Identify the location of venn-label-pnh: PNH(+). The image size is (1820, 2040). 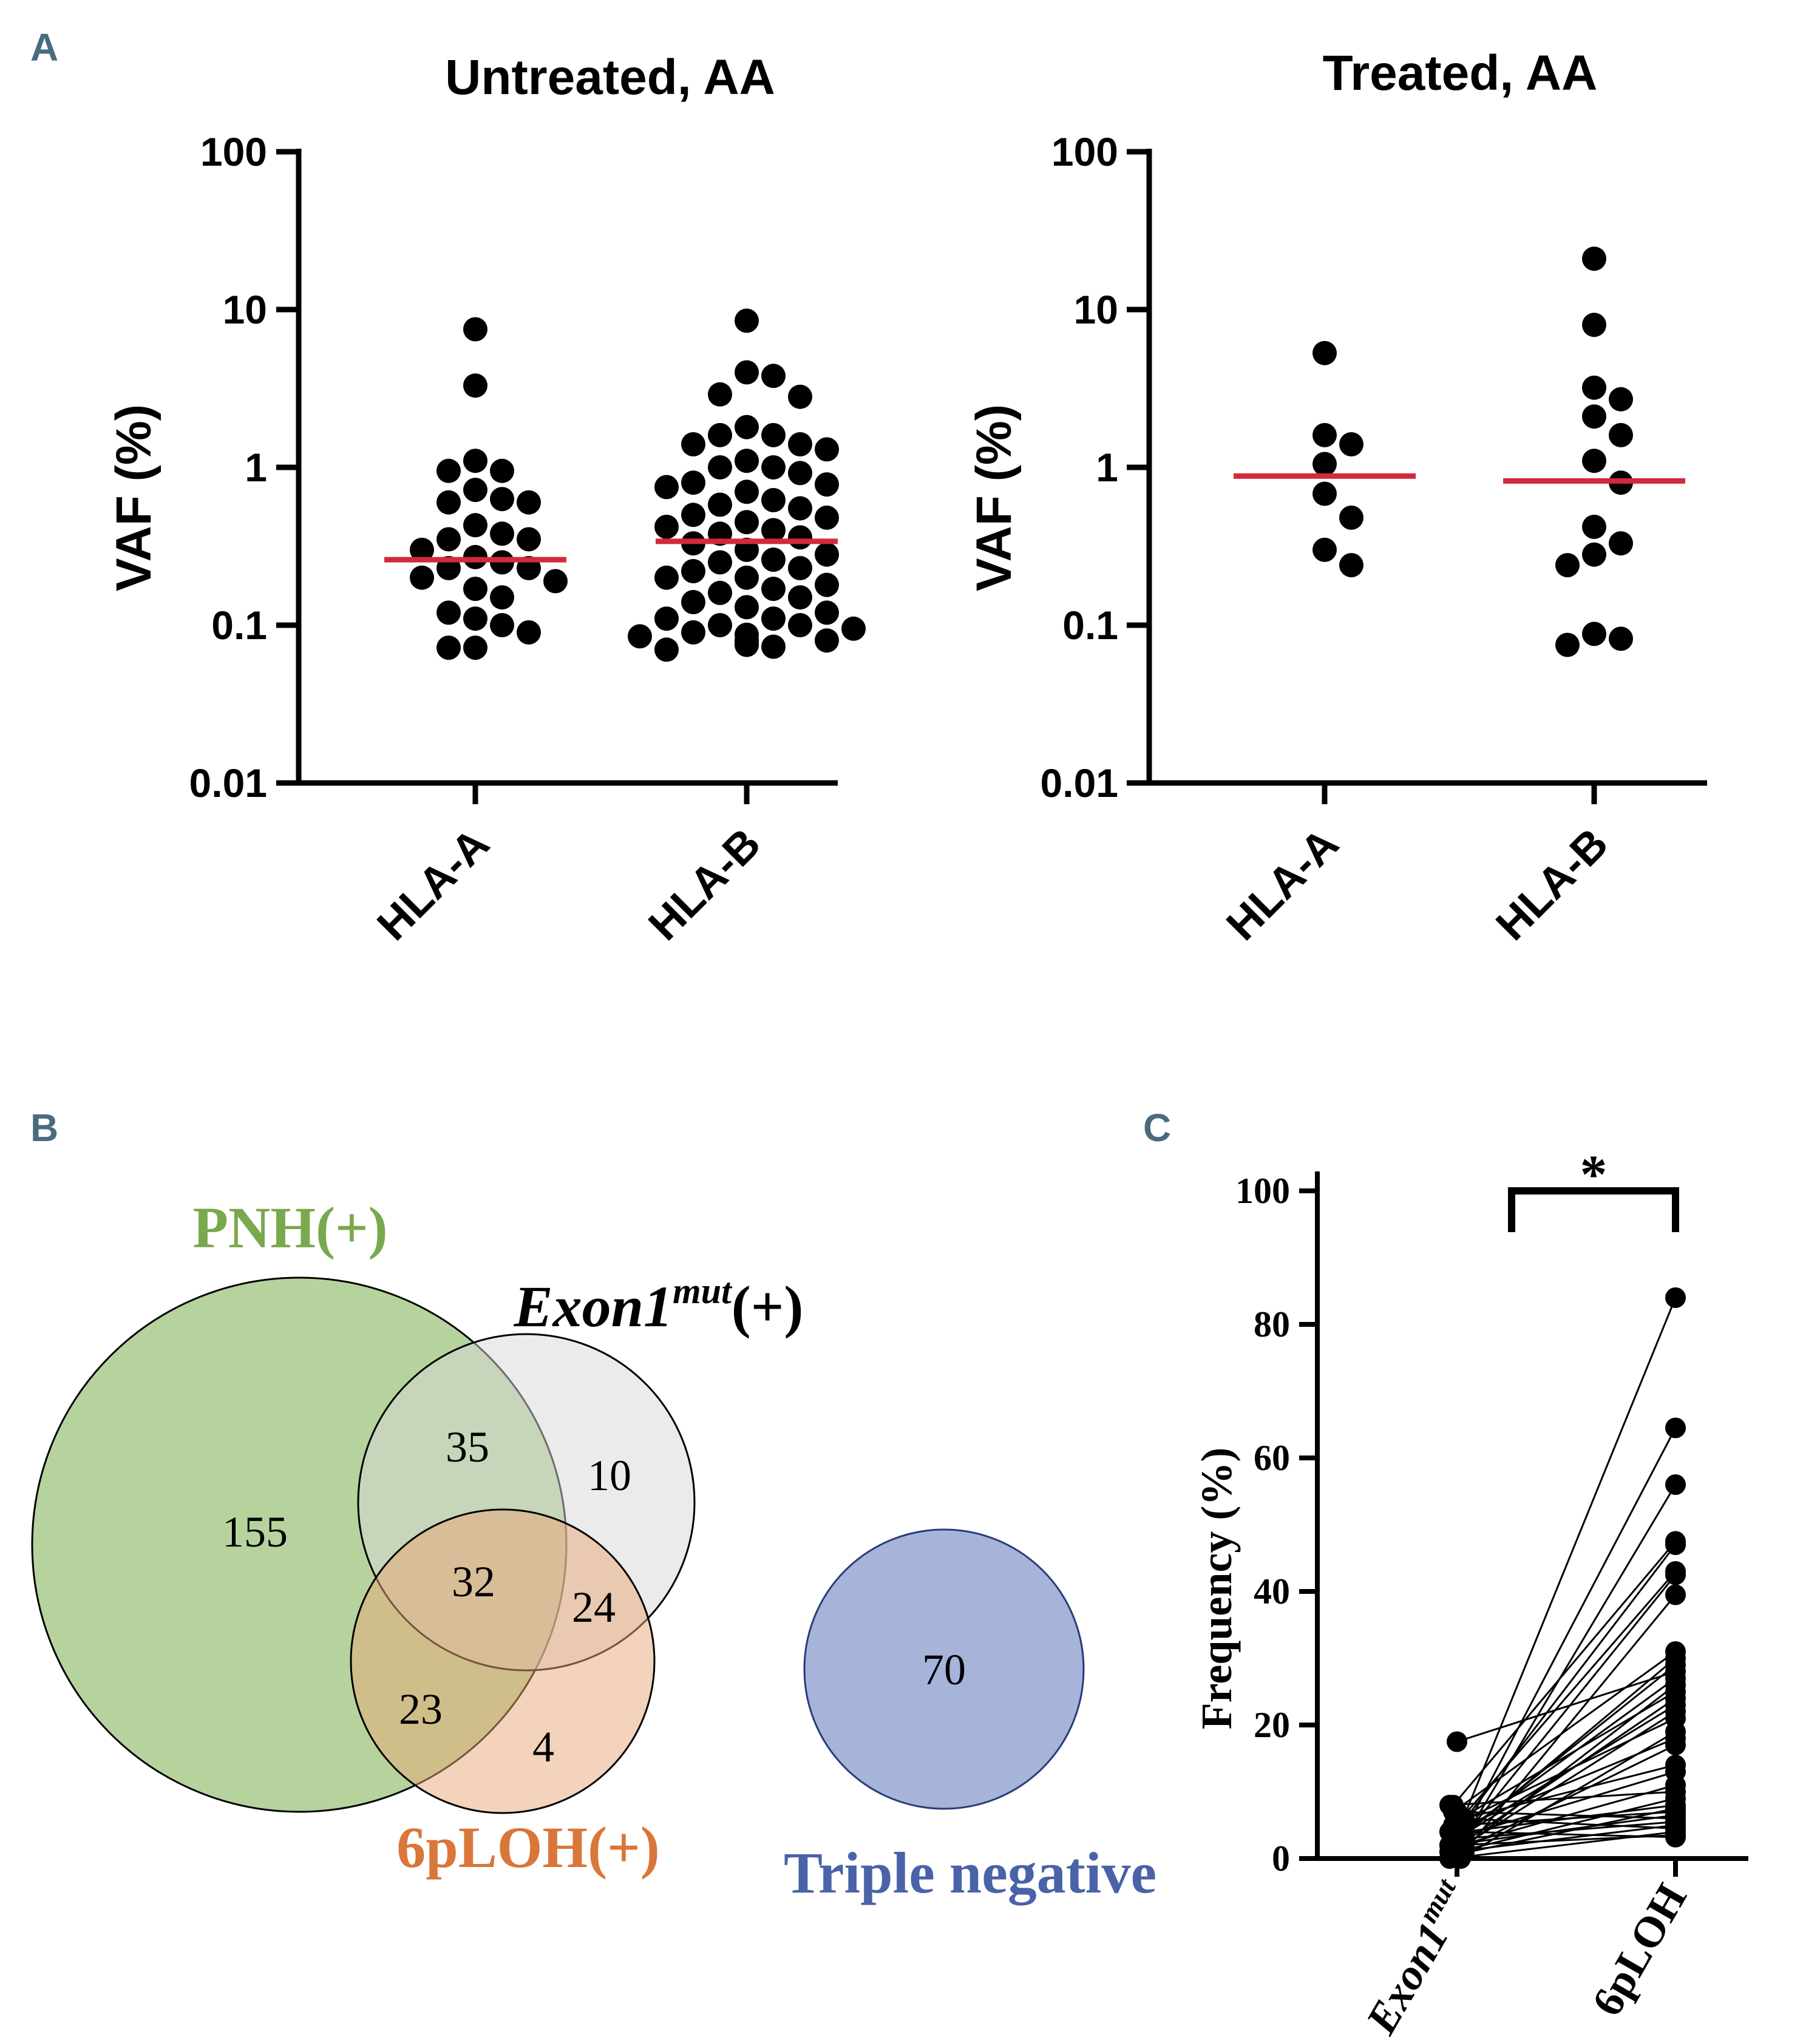
(289, 1227).